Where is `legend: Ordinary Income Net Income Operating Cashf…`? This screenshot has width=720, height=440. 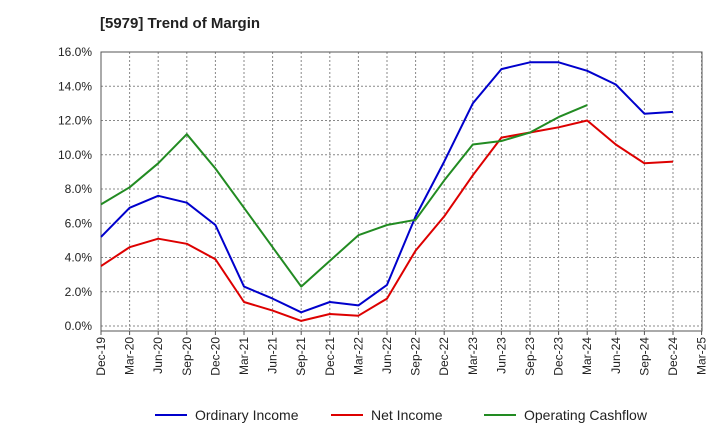
legend: Ordinary Income Net Income Operating Cashf… is located at coordinates (401, 415).